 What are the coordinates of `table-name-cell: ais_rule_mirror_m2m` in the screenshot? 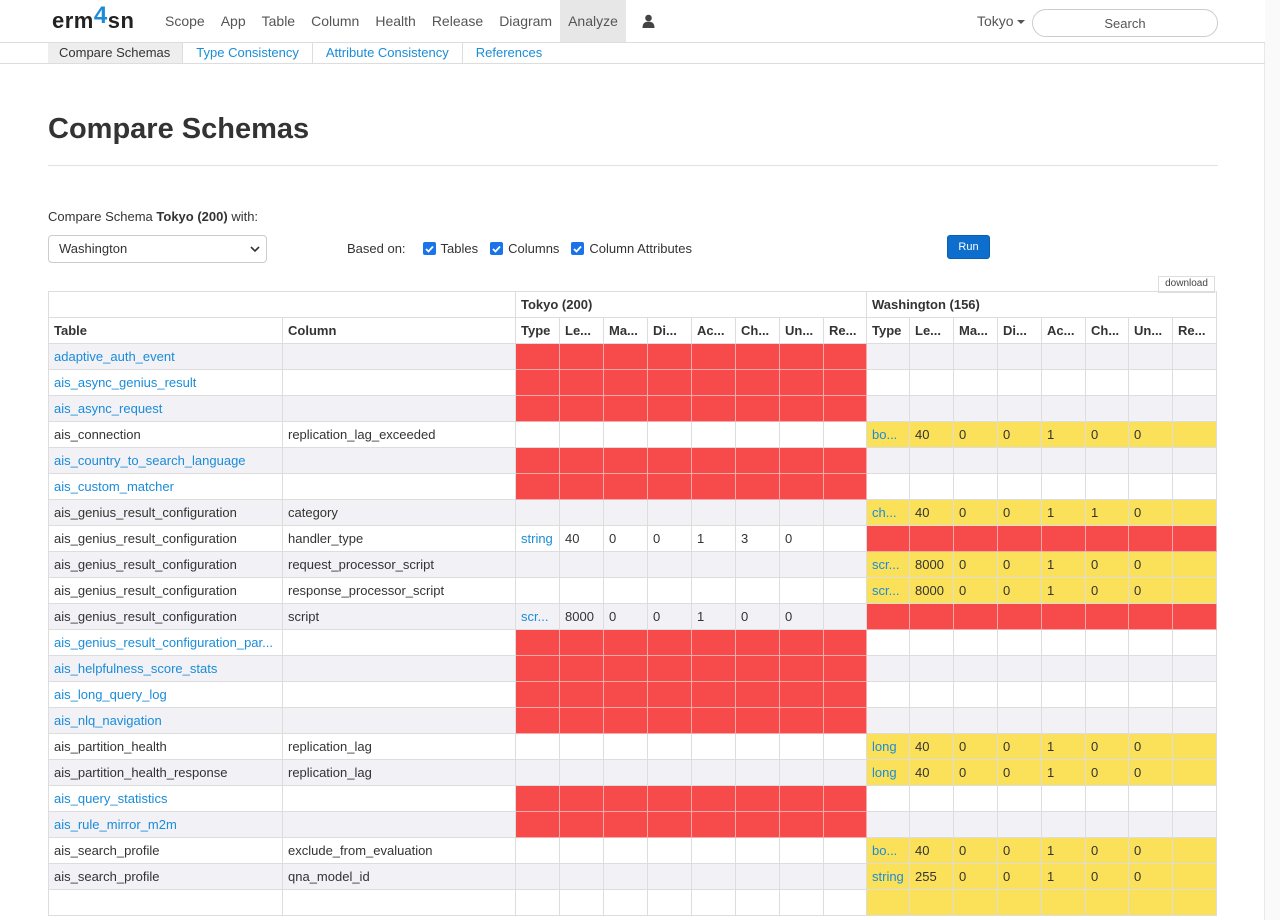 It's located at (165, 824).